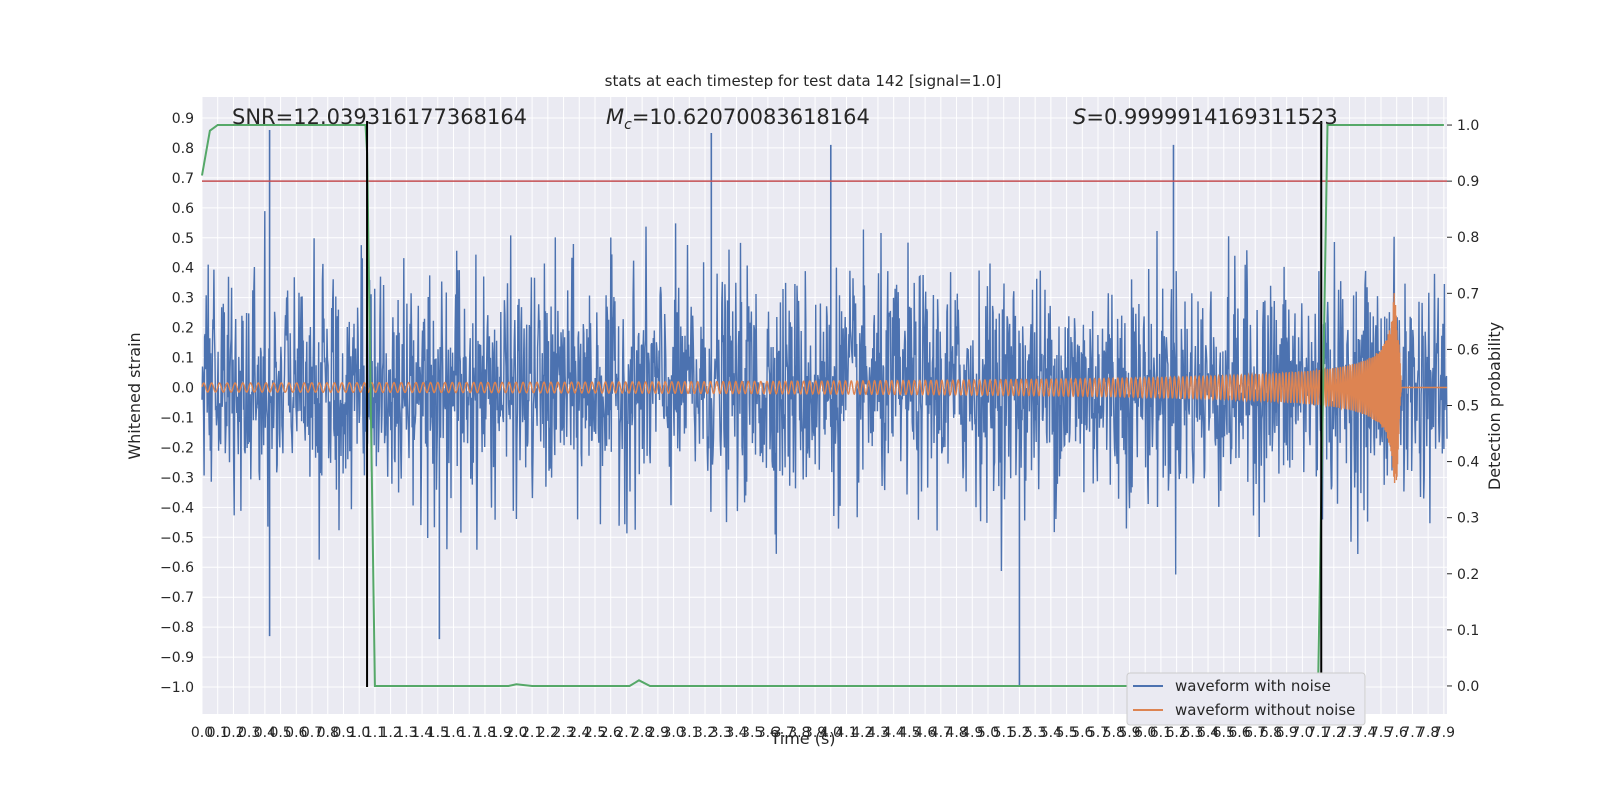 This screenshot has height=804, width=1600. What do you see at coordinates (1098, 733) in the screenshot?
I see `x-tick-label: 5.7` at bounding box center [1098, 733].